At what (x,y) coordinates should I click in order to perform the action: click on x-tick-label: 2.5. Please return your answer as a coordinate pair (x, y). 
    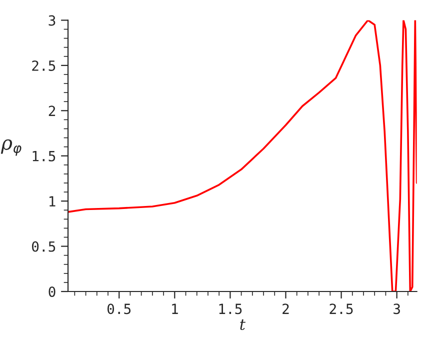
    Looking at the image, I should click on (341, 309).